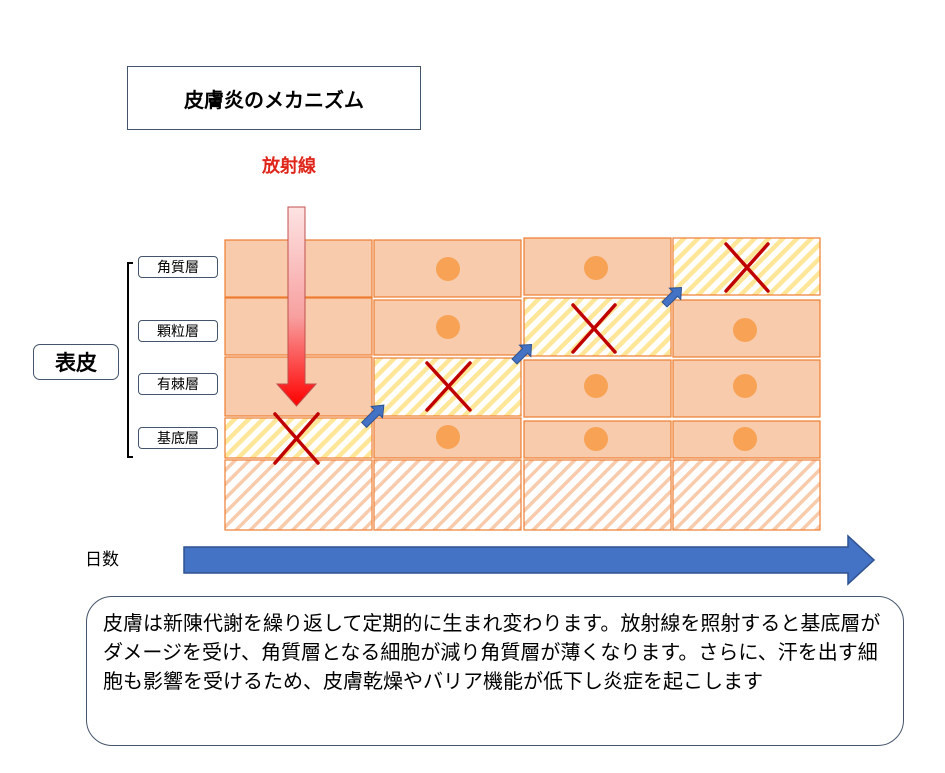 Image resolution: width=945 pixels, height=773 pixels. I want to click on dermis-col4, so click(746, 495).